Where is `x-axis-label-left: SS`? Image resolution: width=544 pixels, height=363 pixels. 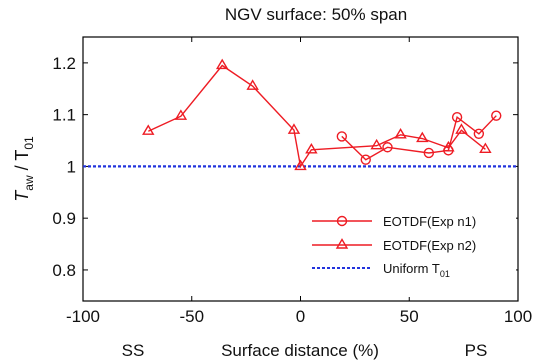 x-axis-label-left: SS is located at coordinates (133, 350).